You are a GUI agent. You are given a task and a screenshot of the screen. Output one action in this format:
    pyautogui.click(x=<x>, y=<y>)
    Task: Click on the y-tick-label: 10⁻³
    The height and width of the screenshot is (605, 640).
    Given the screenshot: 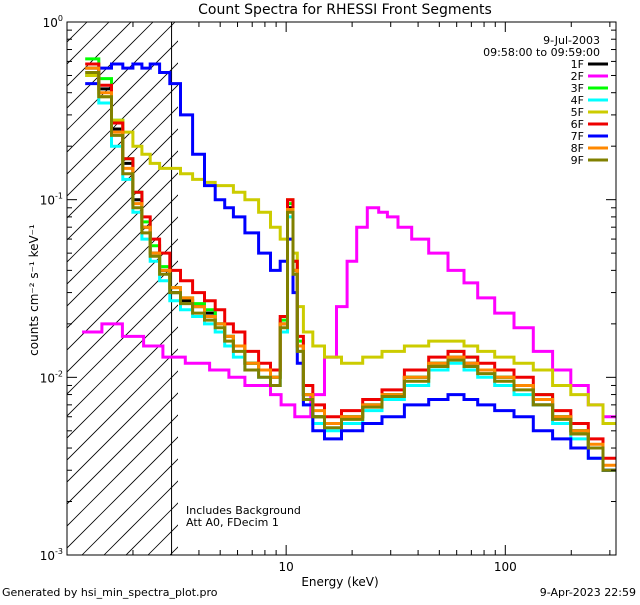 What is the action you would take?
    pyautogui.click(x=51, y=555)
    